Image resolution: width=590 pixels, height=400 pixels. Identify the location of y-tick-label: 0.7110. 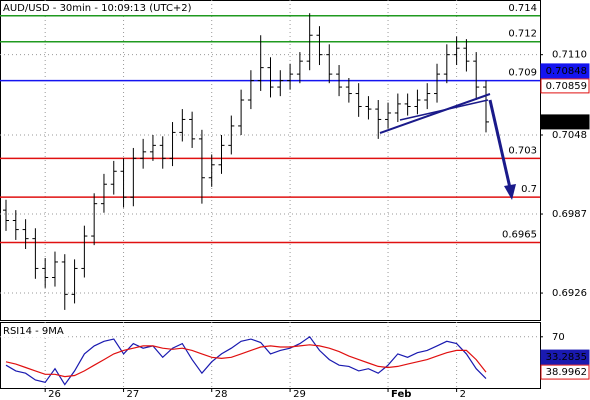
(569, 55).